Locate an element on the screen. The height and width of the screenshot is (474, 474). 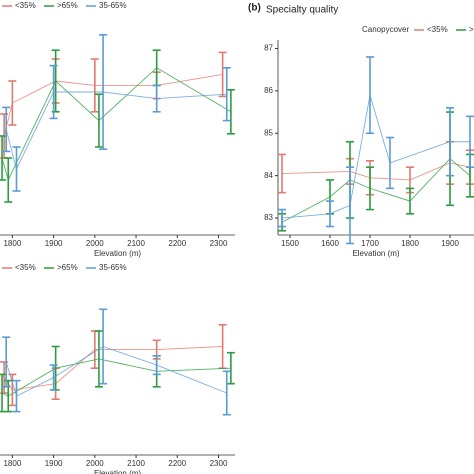
panel-label: (b) is located at coordinates (254, 8).